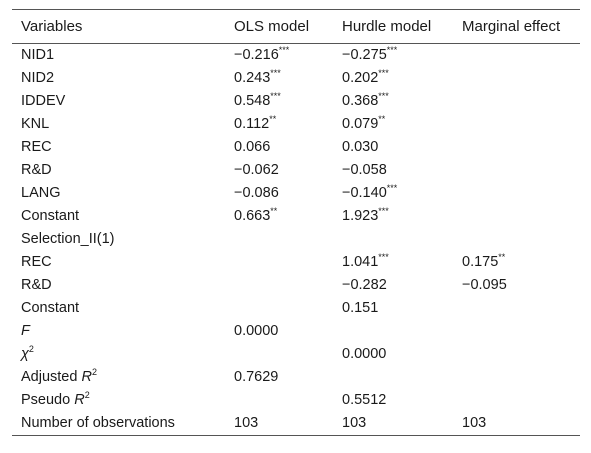  What do you see at coordinates (252, 124) in the screenshot?
I see `ols-value-text: 0.112` at bounding box center [252, 124].